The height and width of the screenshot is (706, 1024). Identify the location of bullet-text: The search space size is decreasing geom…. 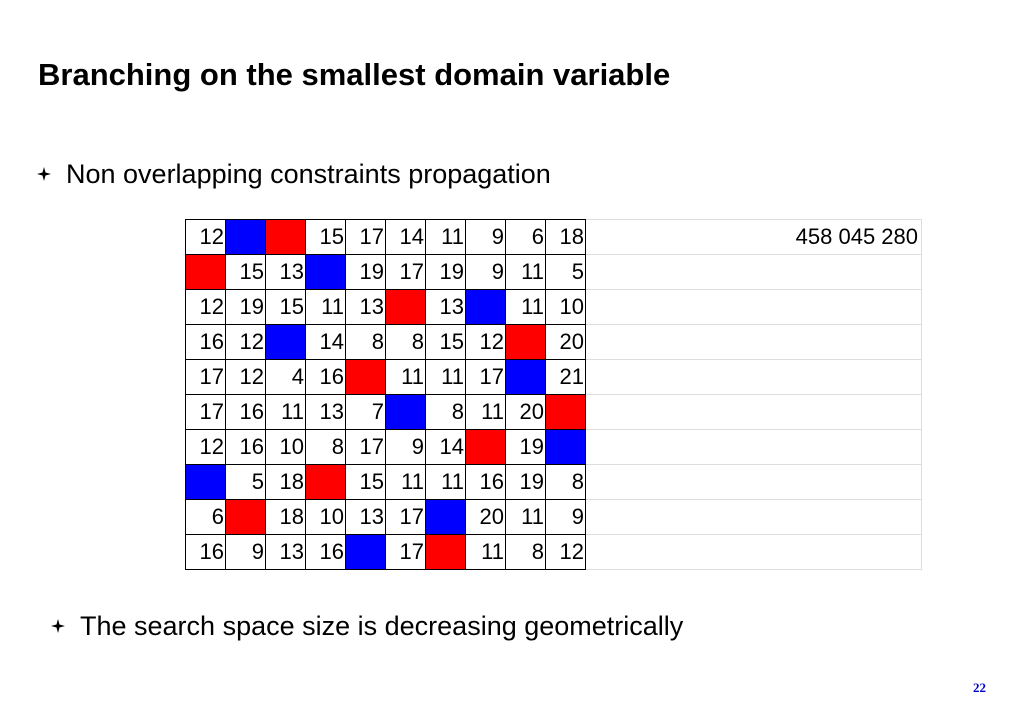
(382, 626).